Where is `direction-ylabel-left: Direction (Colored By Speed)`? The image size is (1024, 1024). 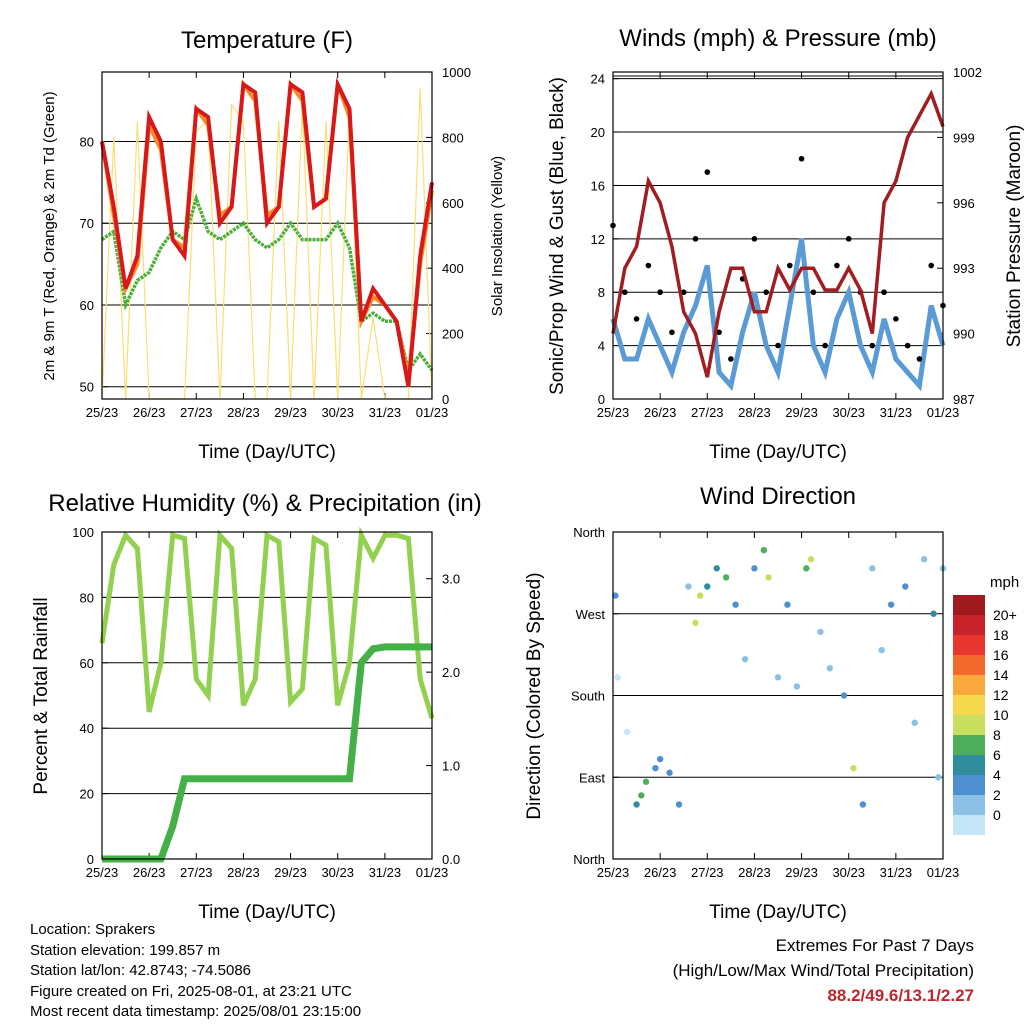
direction-ylabel-left: Direction (Colored By Speed) is located at coordinates (534, 695).